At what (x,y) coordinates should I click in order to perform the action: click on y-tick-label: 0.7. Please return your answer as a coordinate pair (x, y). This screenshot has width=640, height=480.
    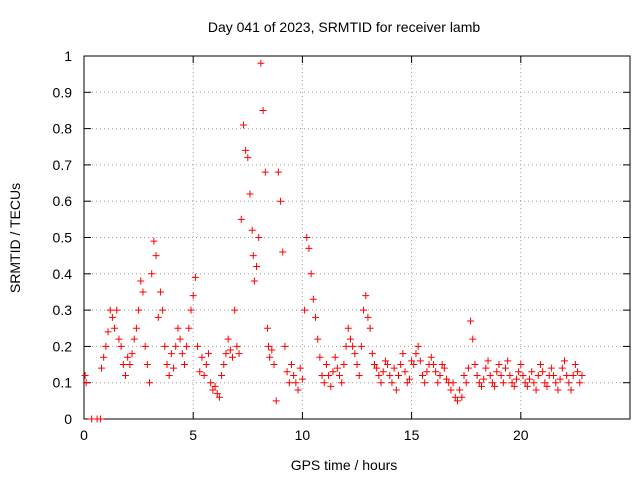
    Looking at the image, I should click on (63, 165).